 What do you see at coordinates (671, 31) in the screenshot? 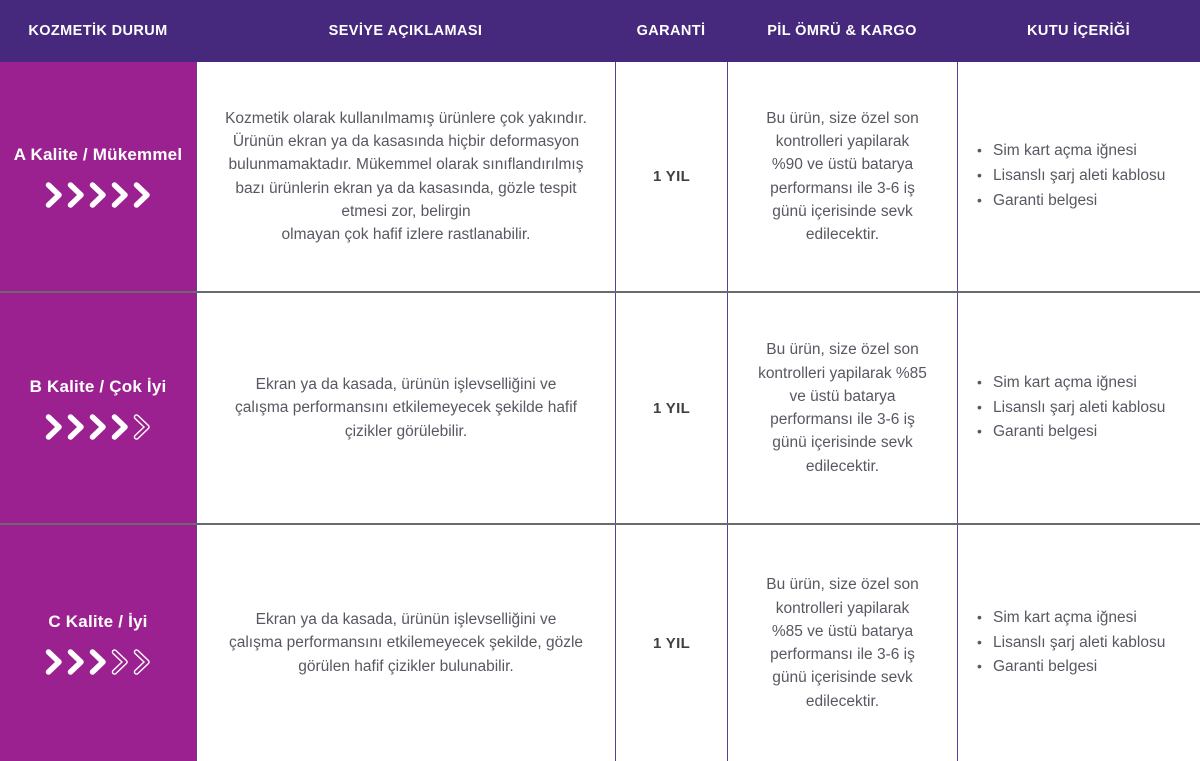
I see `header-warranty: GARANTİ` at bounding box center [671, 31].